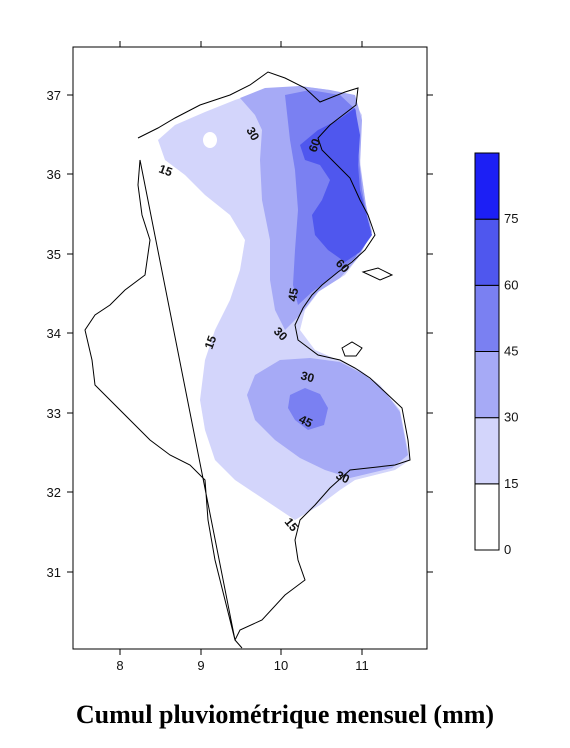 The height and width of the screenshot is (748, 570). What do you see at coordinates (352, 349) in the screenshot?
I see `island-djerba` at bounding box center [352, 349].